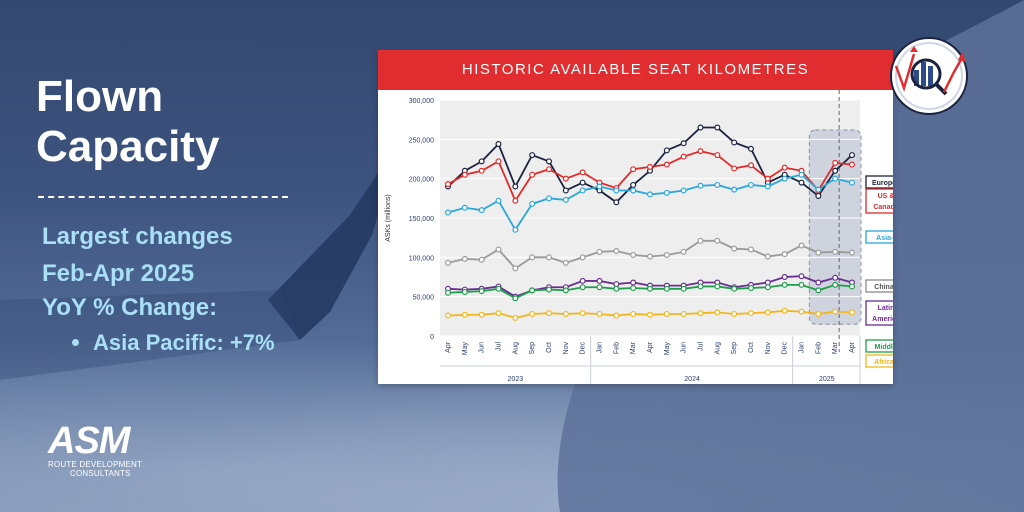 The width and height of the screenshot is (1024, 512). What do you see at coordinates (186, 122) in the screenshot?
I see `page-title: Flown Capacity` at bounding box center [186, 122].